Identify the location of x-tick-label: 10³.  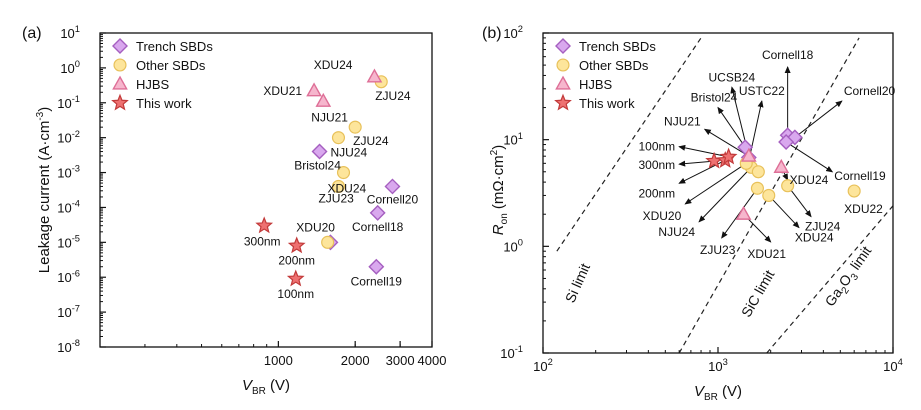
(718, 365).